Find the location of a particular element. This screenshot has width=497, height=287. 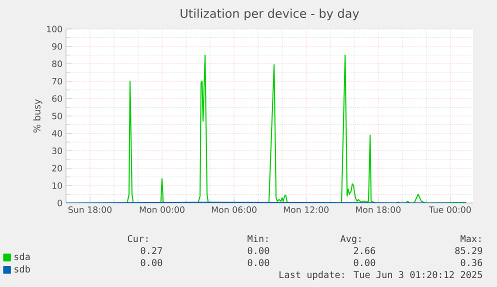

y-tick-label: 70 is located at coordinates (57, 81).